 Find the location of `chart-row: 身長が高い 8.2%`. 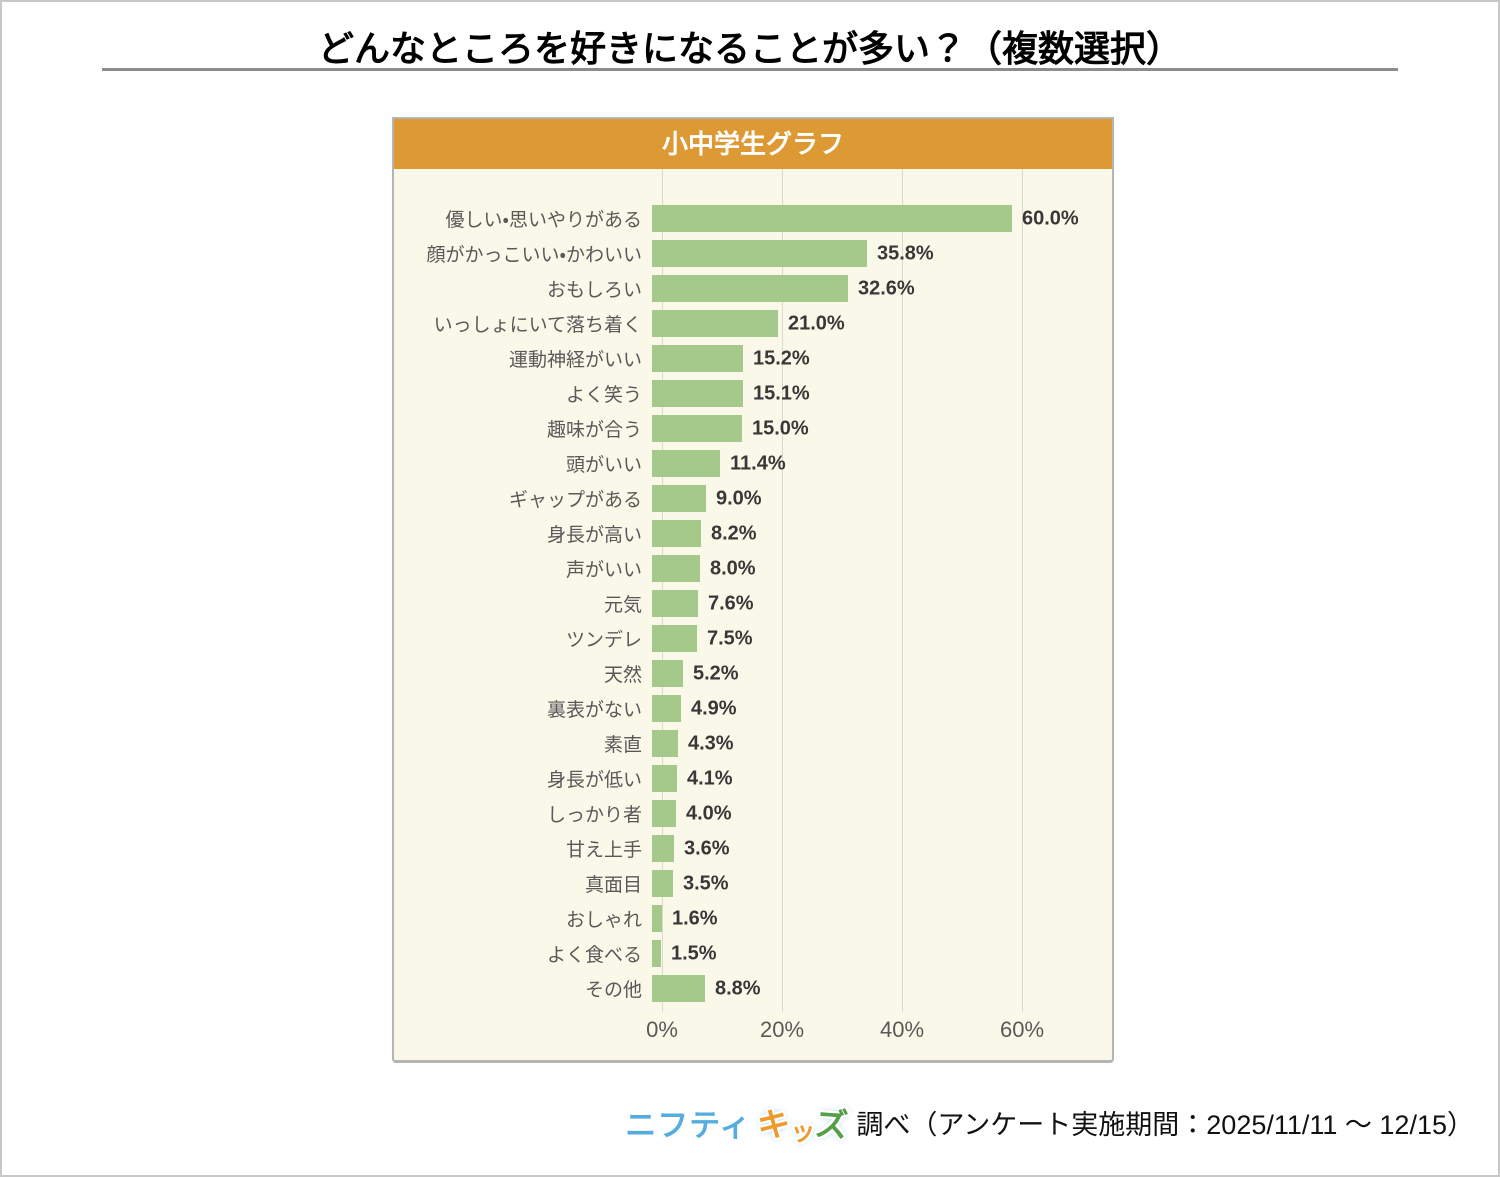

chart-row: 身長が高い 8.2% is located at coordinates (753, 533).